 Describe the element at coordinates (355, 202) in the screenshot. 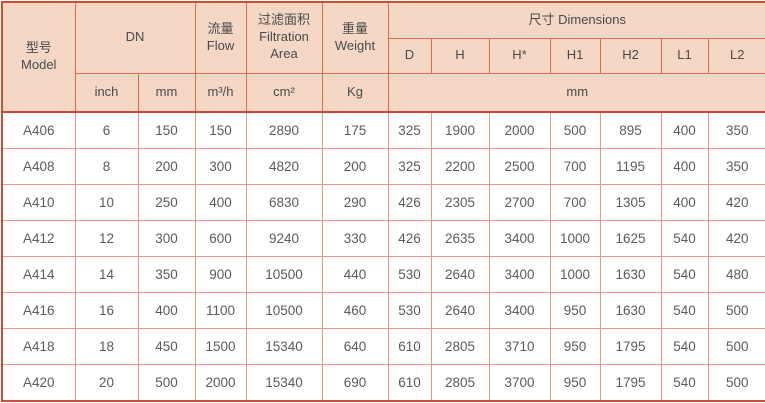

I see `cell-weight: 290` at that location.